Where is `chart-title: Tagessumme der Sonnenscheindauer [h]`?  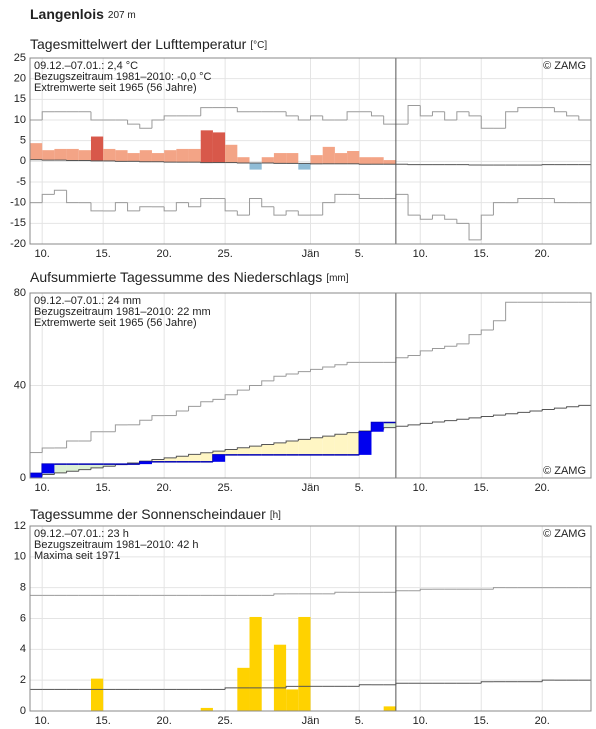 chart-title: Tagessumme der Sonnenscheindauer [h] is located at coordinates (155, 514).